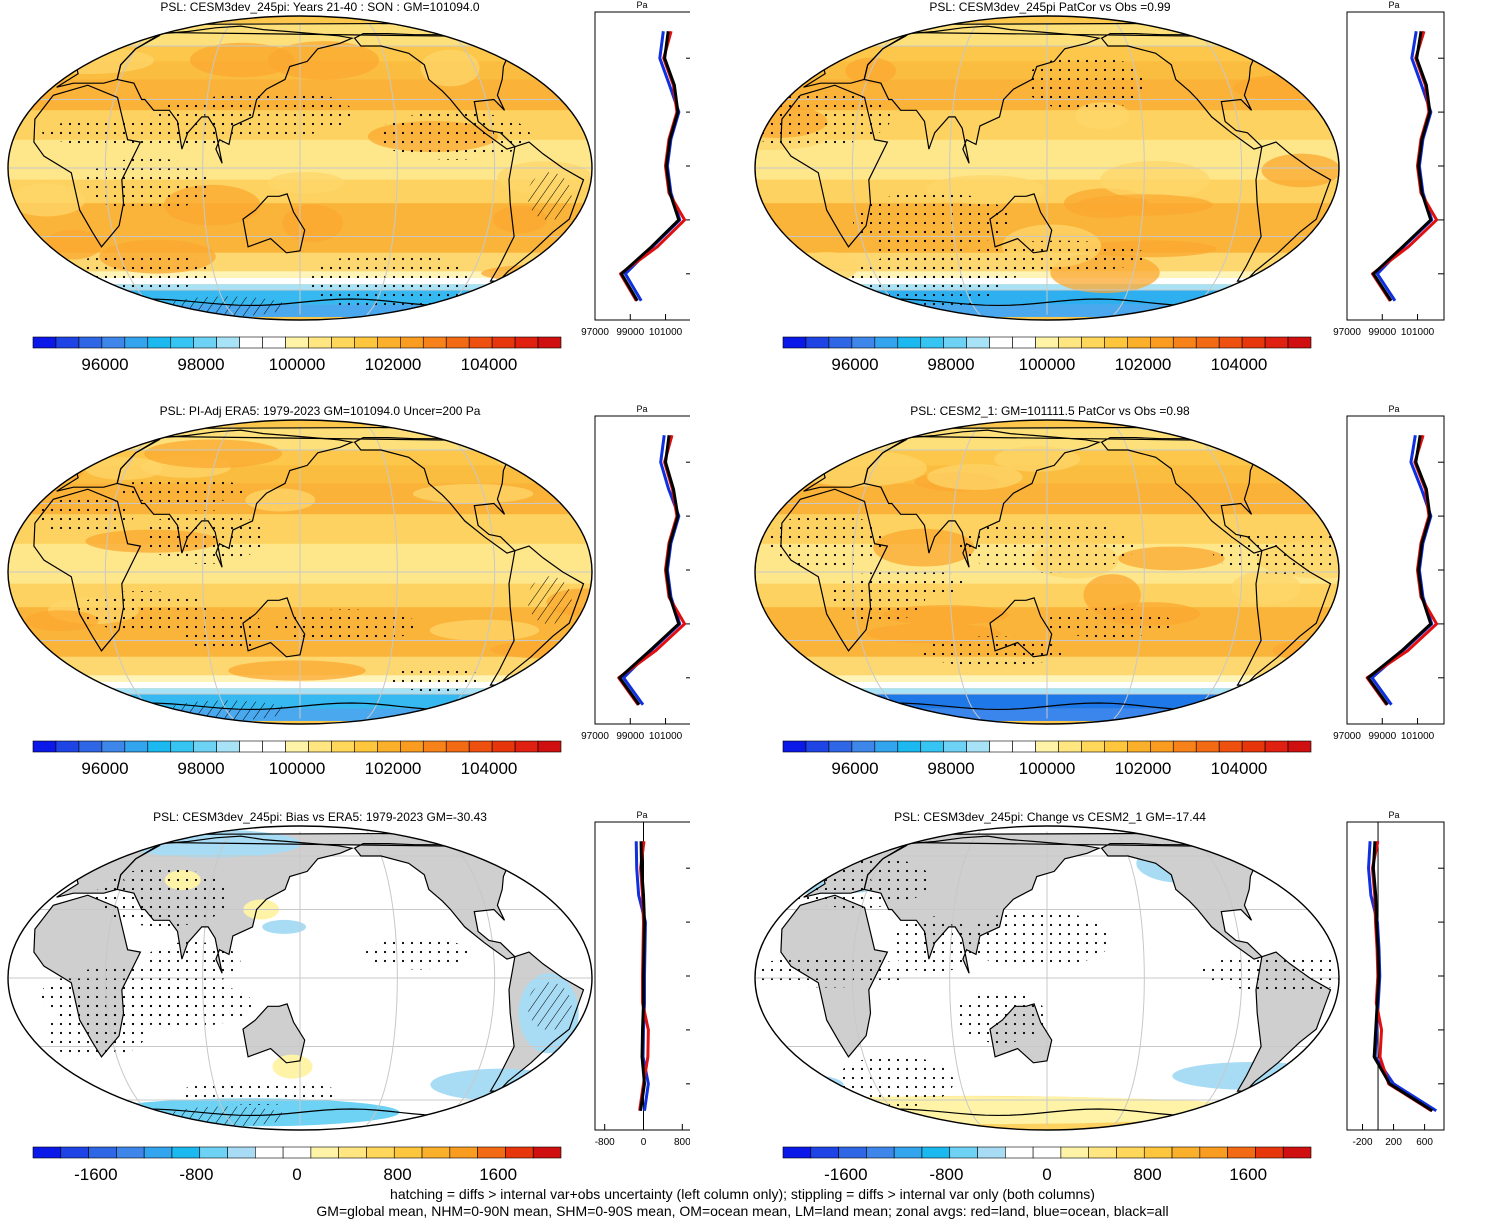 The height and width of the screenshot is (1219, 1485). I want to click on difference-blob, so click(803, 1084).